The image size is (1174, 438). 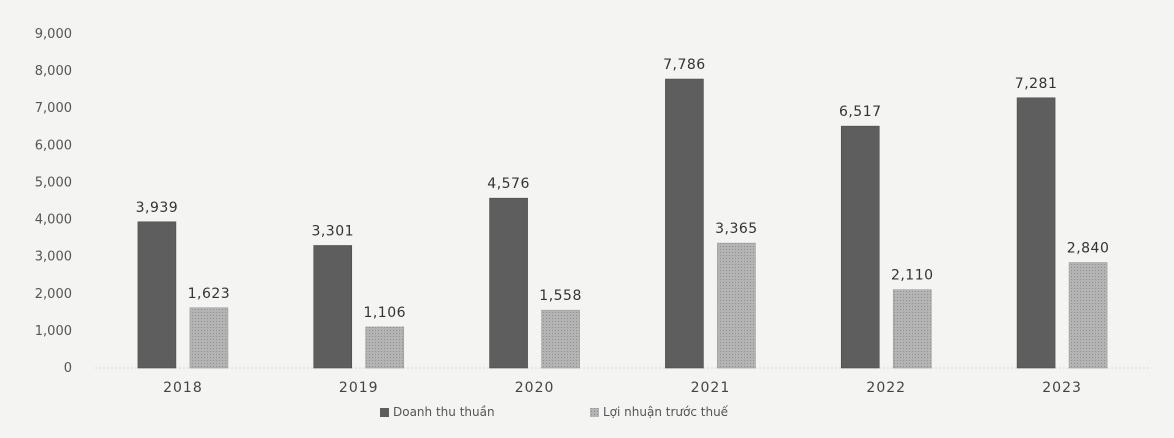 What do you see at coordinates (554, 412) in the screenshot?
I see `legend: Doanh thu thuần Lợi nhuận trước thuế` at bounding box center [554, 412].